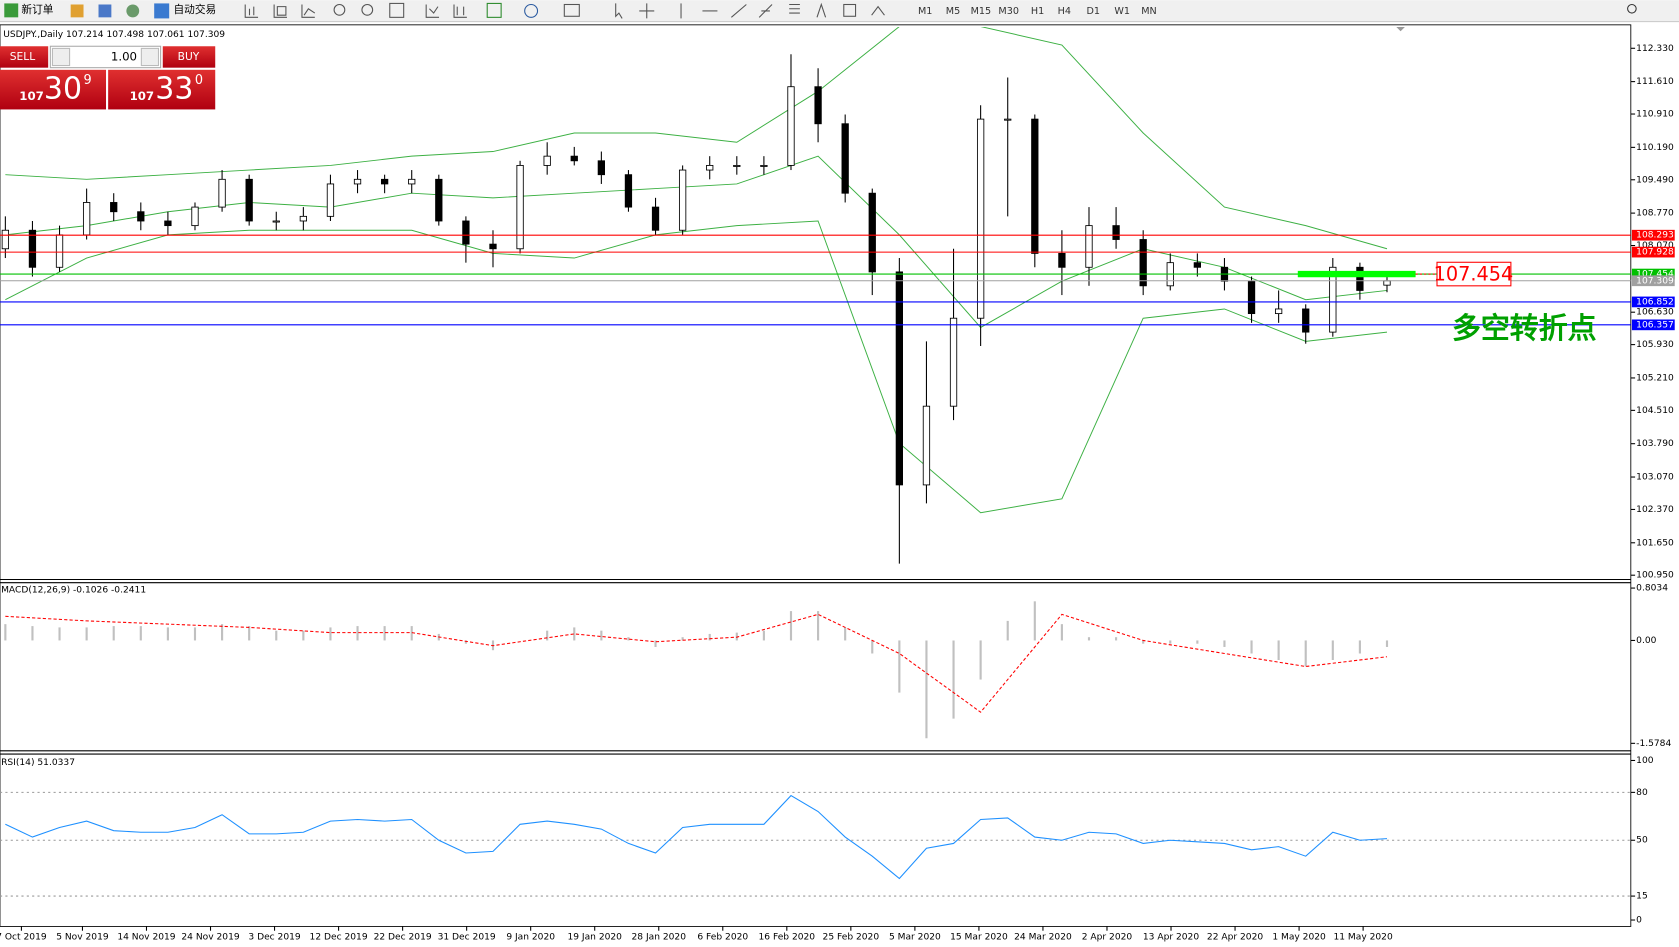  I want to click on timeframe-button: H4, so click(1064, 11).